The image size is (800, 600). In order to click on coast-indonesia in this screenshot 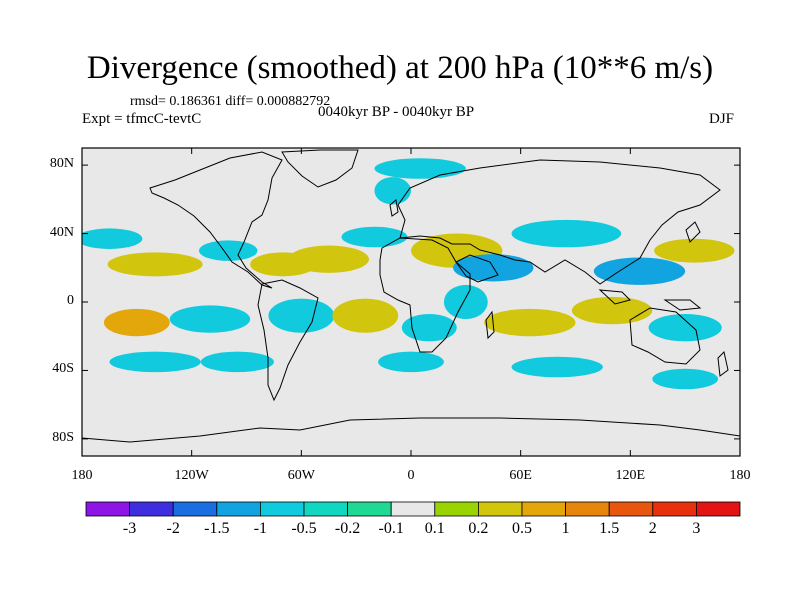, I will do `click(614, 297)`.